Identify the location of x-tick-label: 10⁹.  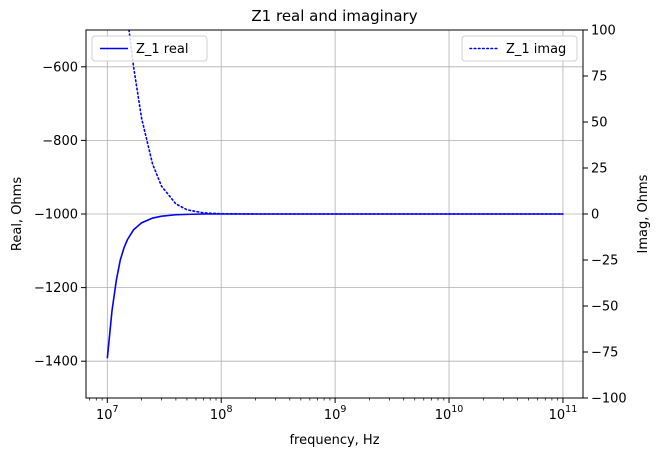
(335, 413).